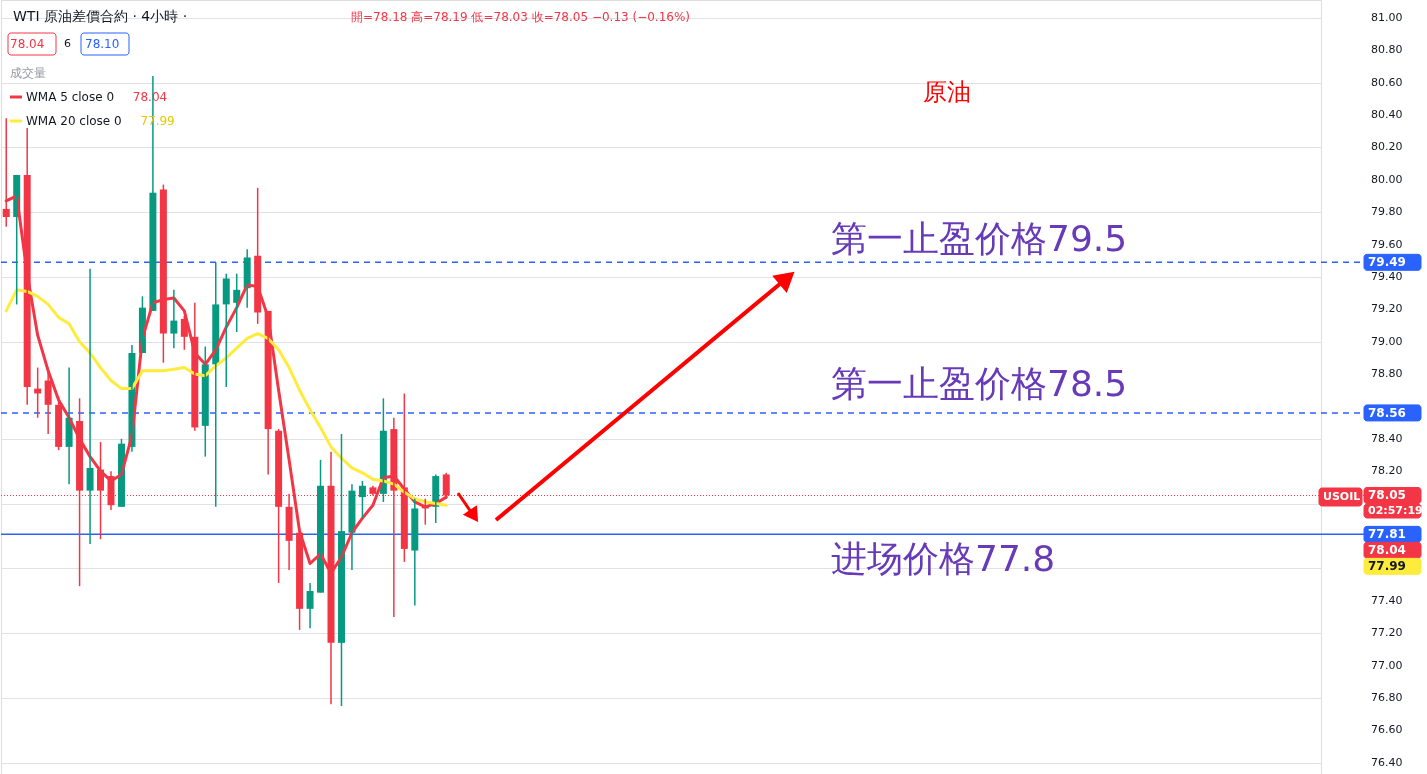 The height and width of the screenshot is (774, 1427). Describe the element at coordinates (1387, 17) in the screenshot. I see `y-tick-label: 81.00` at that location.